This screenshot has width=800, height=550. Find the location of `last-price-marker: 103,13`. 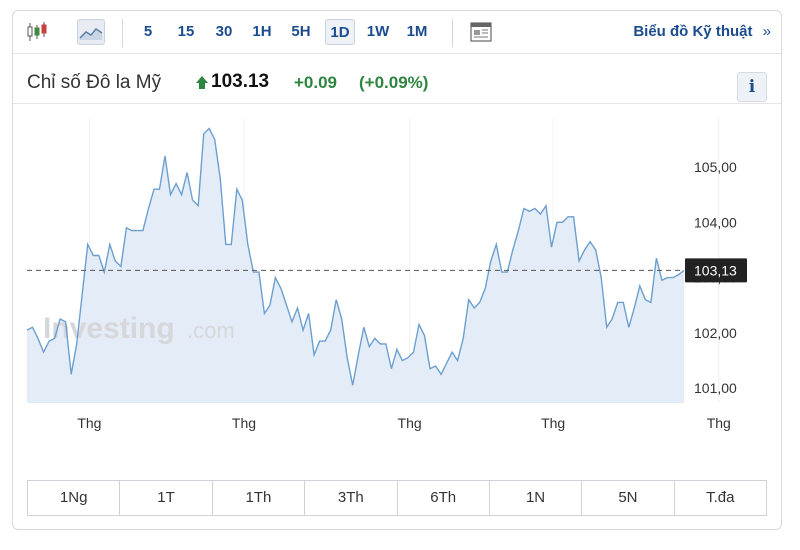

last-price-marker: 103,13 is located at coordinates (716, 270).